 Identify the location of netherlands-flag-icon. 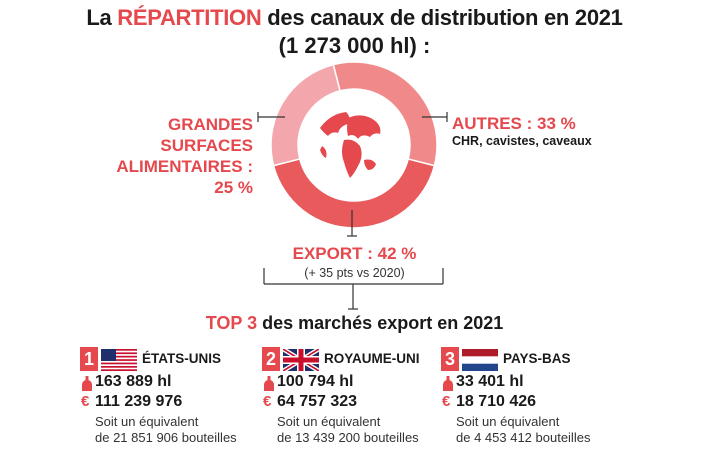
(480, 360).